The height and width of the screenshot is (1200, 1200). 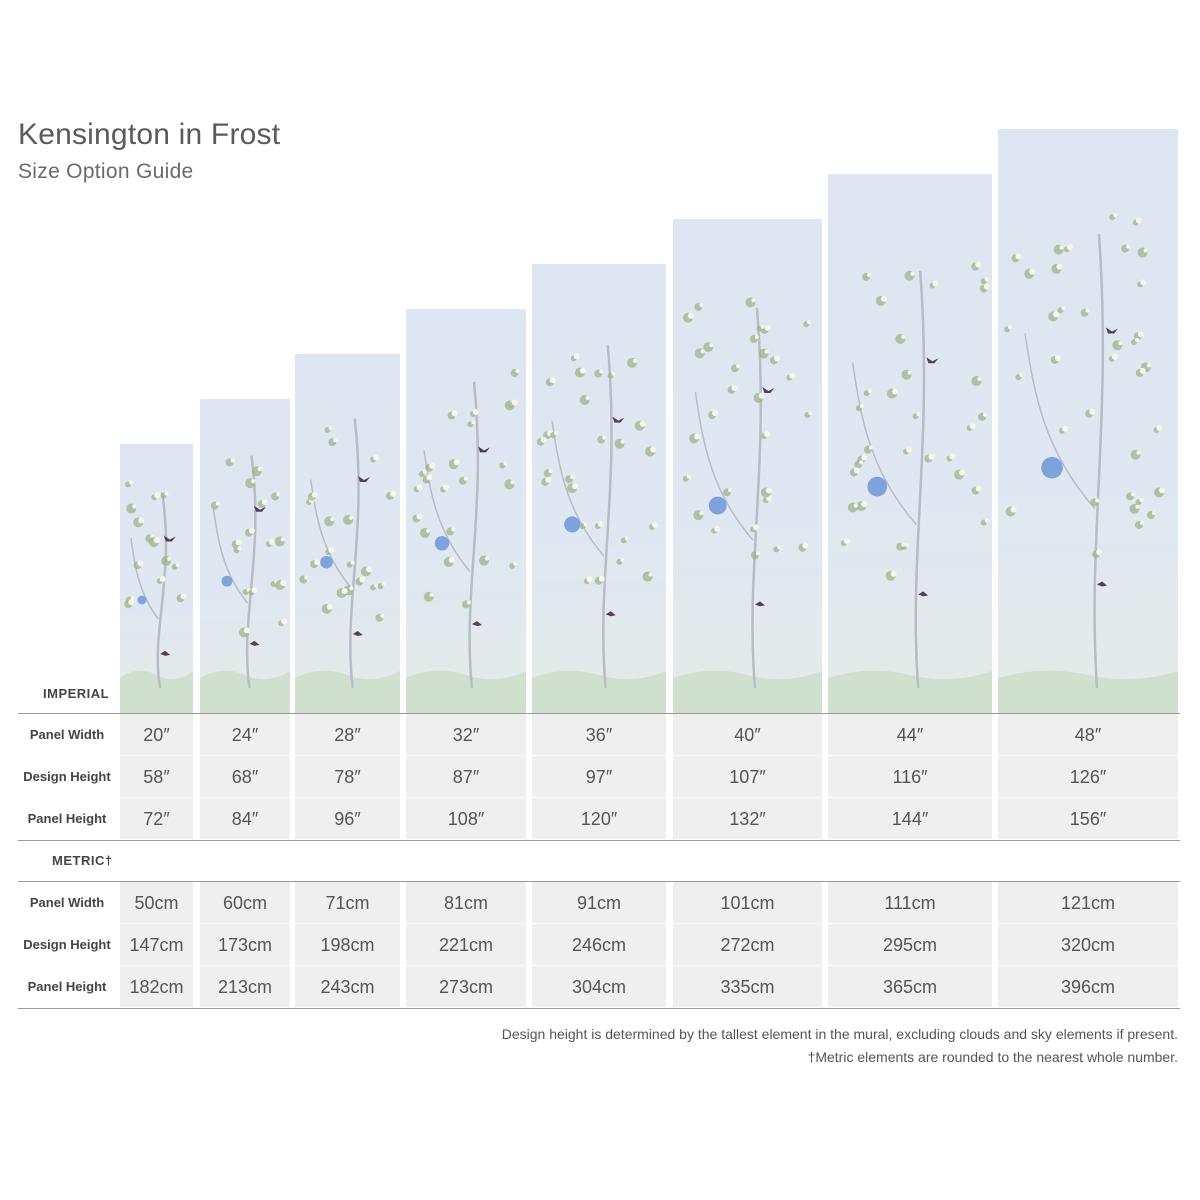 What do you see at coordinates (466, 818) in the screenshot?
I see `table-cell: 108″` at bounding box center [466, 818].